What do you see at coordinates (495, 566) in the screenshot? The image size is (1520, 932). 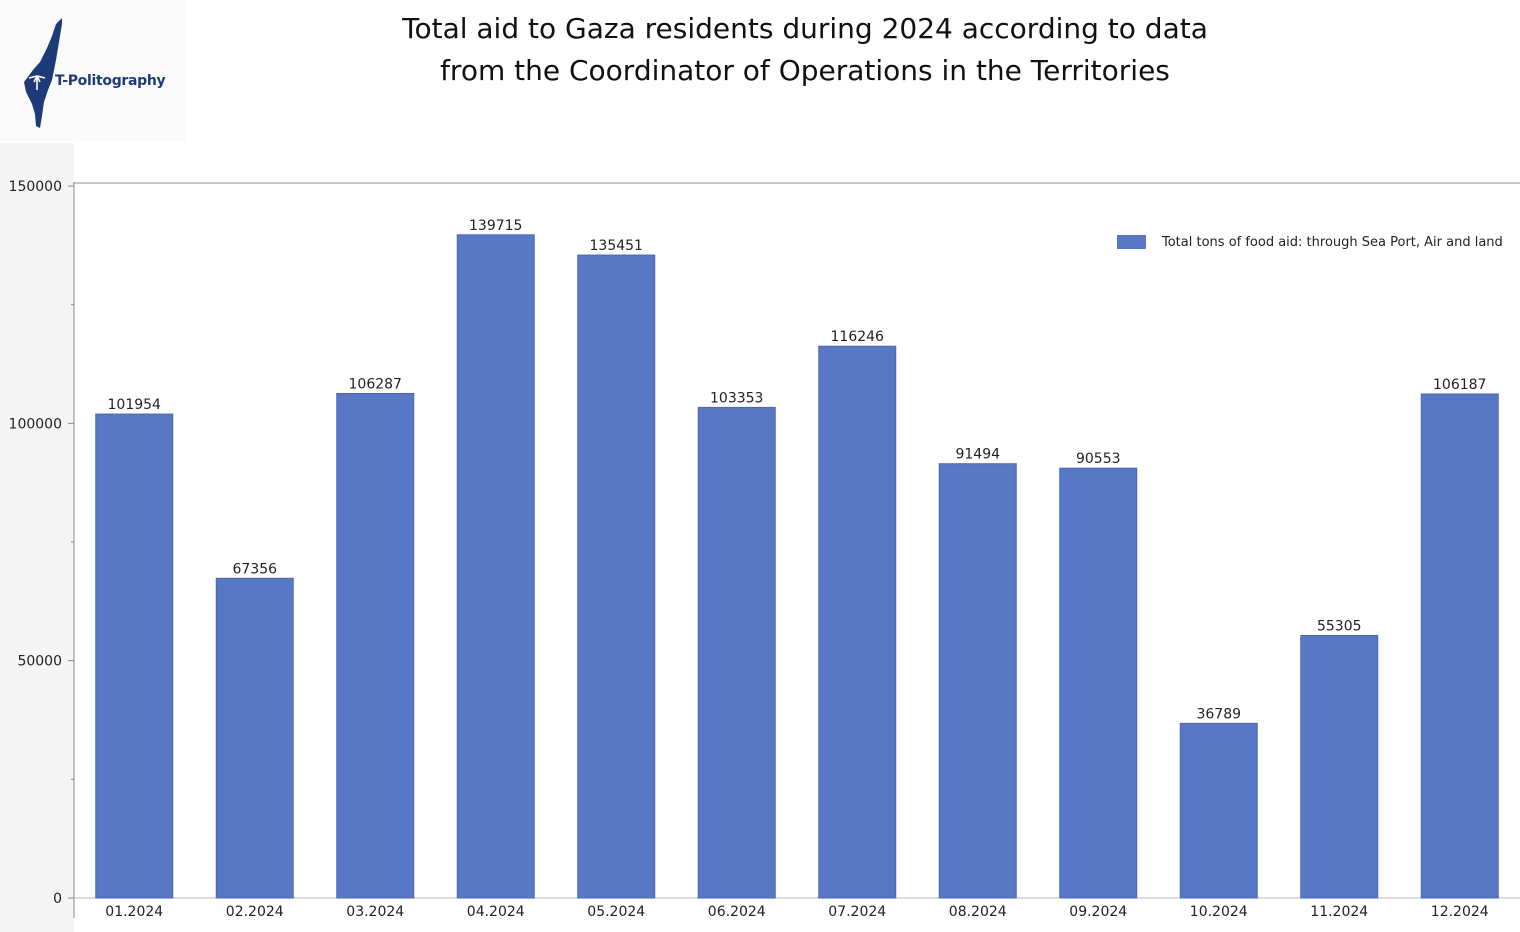 I see `bar-04.2024` at bounding box center [495, 566].